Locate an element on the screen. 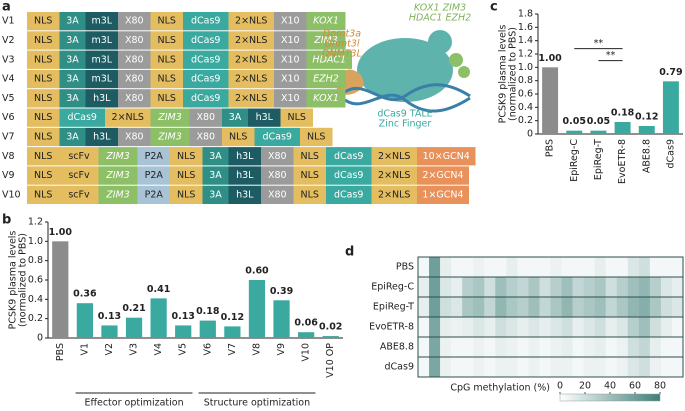 This screenshot has height=411, width=685. illustration is located at coordinates (403, 71).